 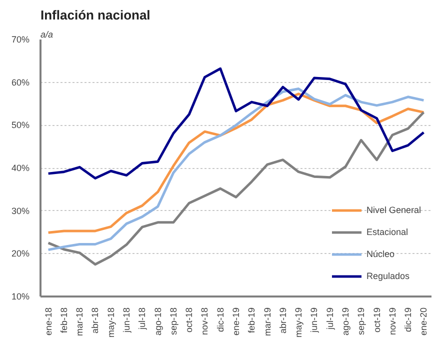 I want to click on x-tick-label: dic-18, so click(x=220, y=319).